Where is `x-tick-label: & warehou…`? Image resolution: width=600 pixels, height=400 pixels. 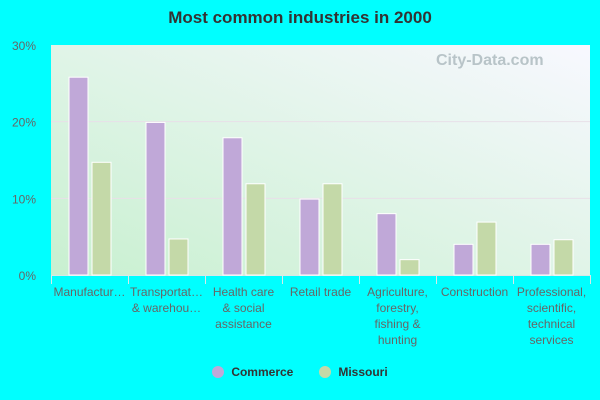 x-tick-label: & warehou… is located at coordinates (166, 308).